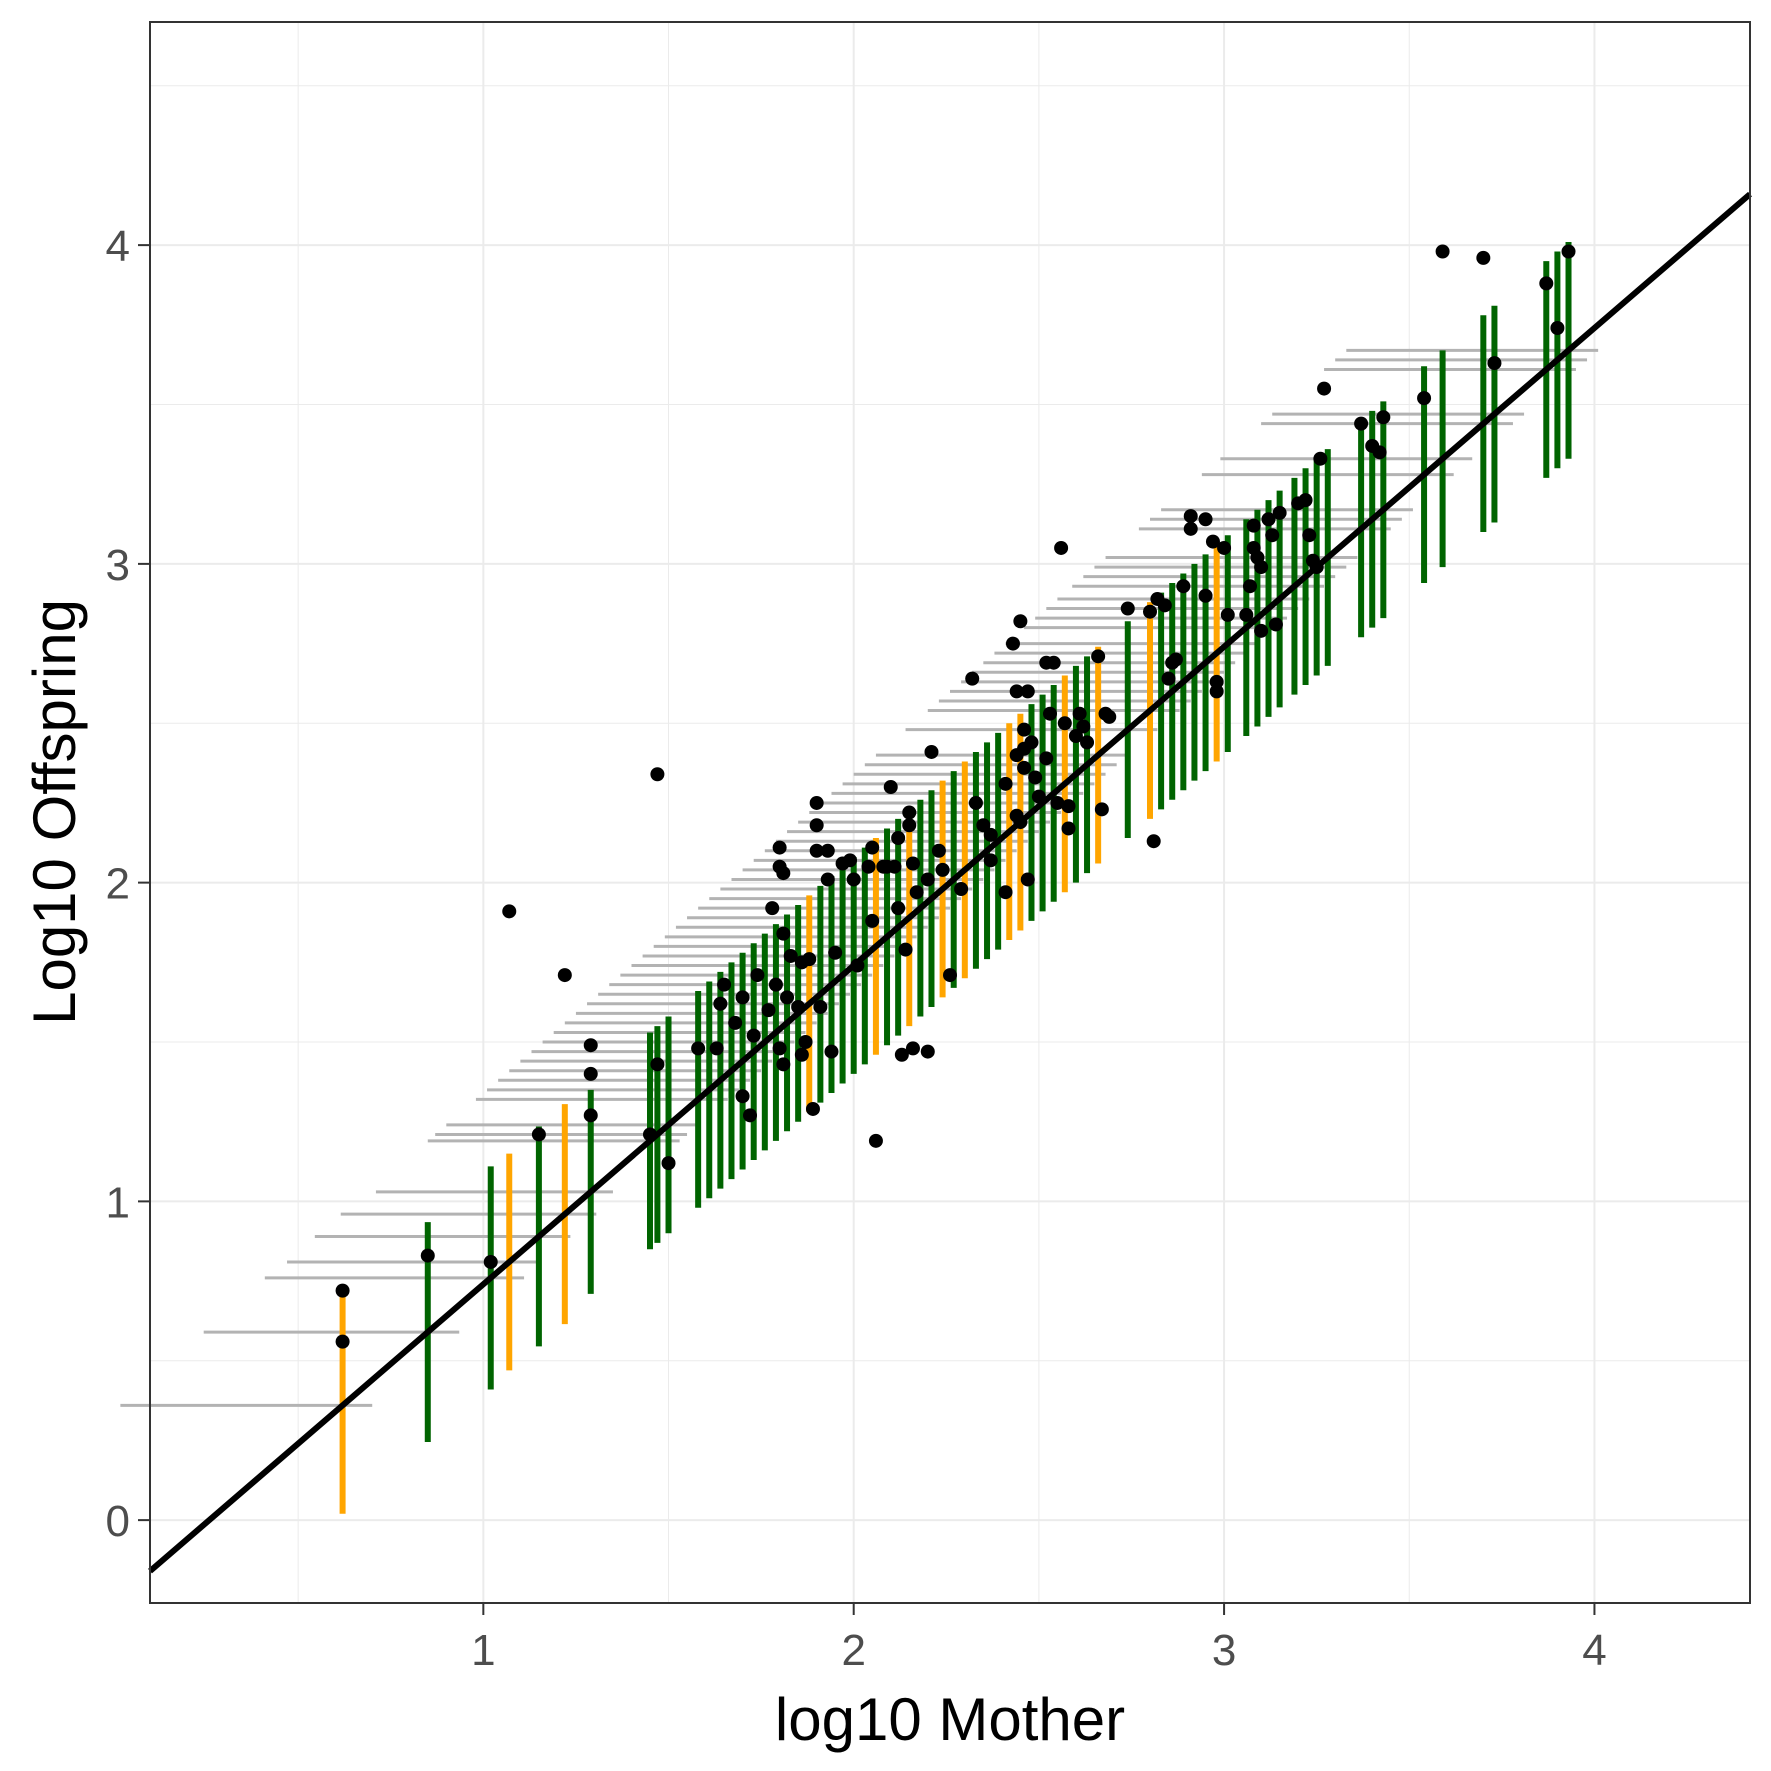 The image size is (1771, 1771). What do you see at coordinates (1224, 1650) in the screenshot?
I see `x-tick-label: 3` at bounding box center [1224, 1650].